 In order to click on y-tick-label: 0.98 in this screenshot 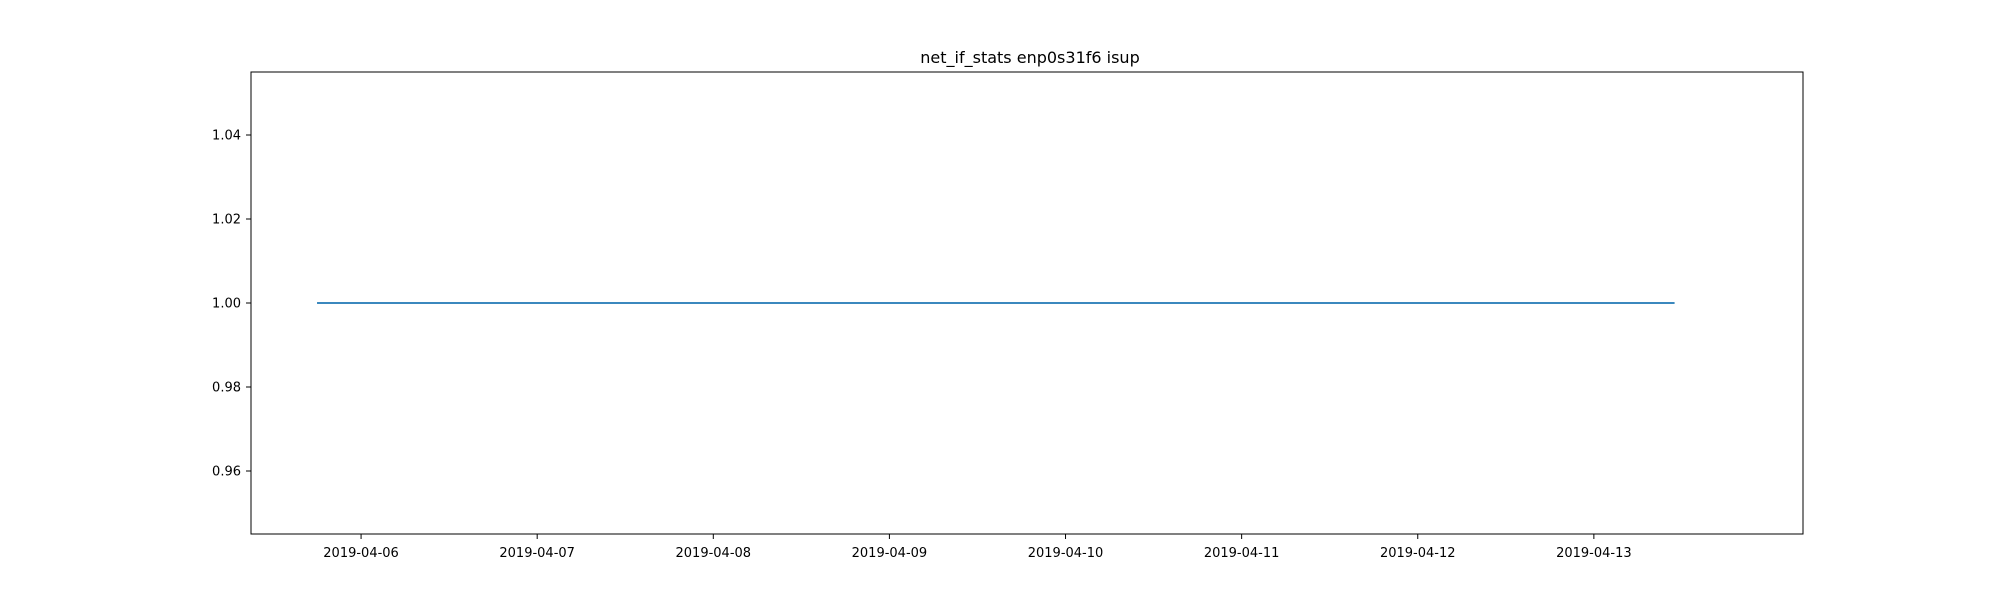, I will do `click(226, 388)`.